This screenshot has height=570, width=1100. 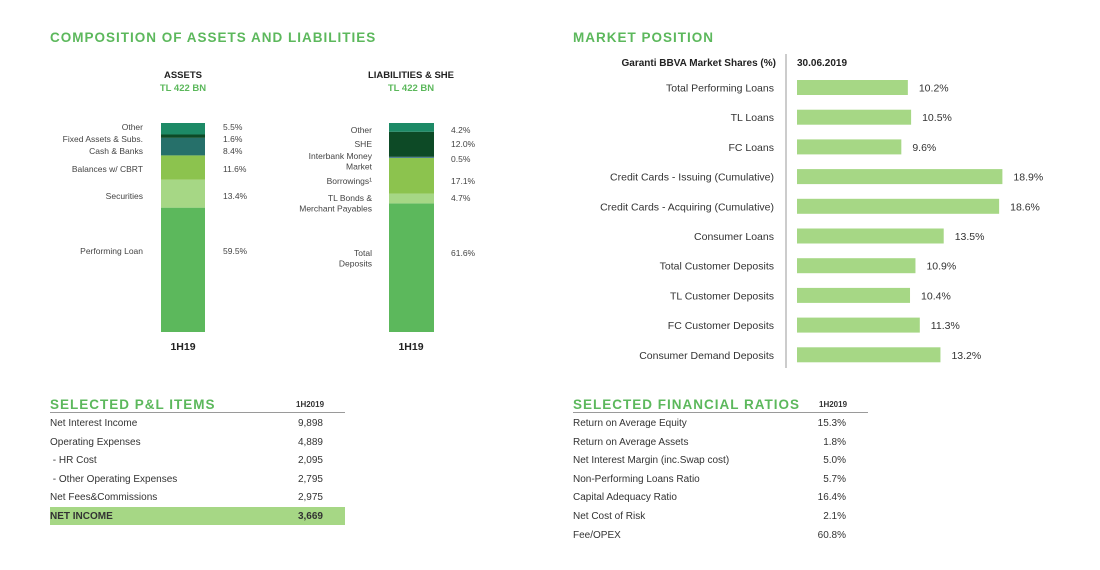 I want to click on liabilities-series-label: Total, so click(x=363, y=253).